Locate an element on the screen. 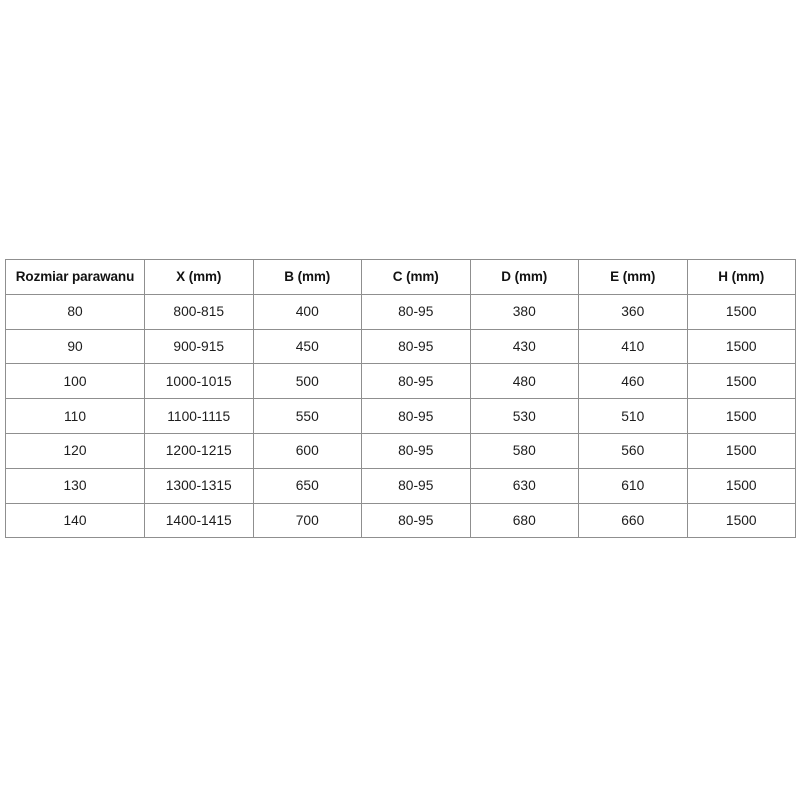 This screenshot has height=800, width=800. cell-x: 1400-1415 is located at coordinates (199, 520).